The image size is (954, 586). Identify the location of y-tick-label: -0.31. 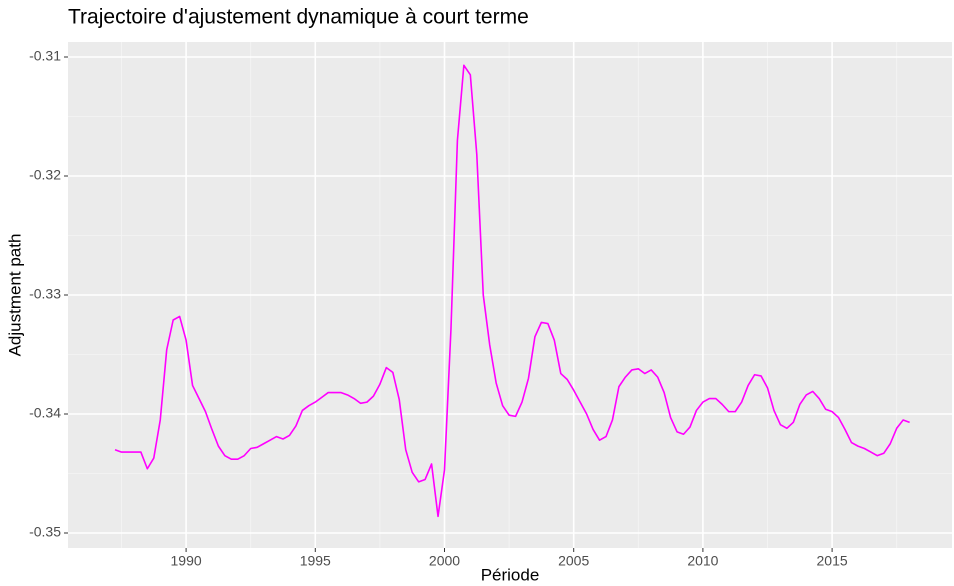
(45, 56).